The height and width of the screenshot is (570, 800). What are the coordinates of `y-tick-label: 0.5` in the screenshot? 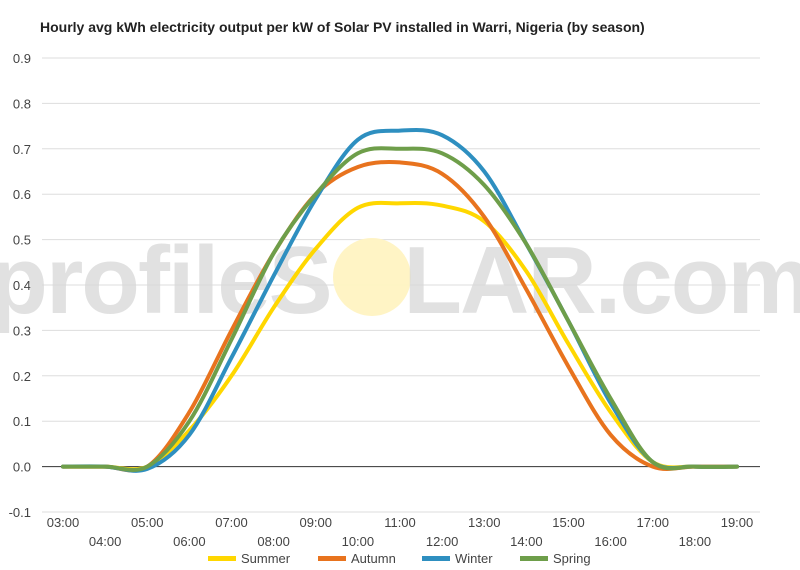 It's located at (22, 240).